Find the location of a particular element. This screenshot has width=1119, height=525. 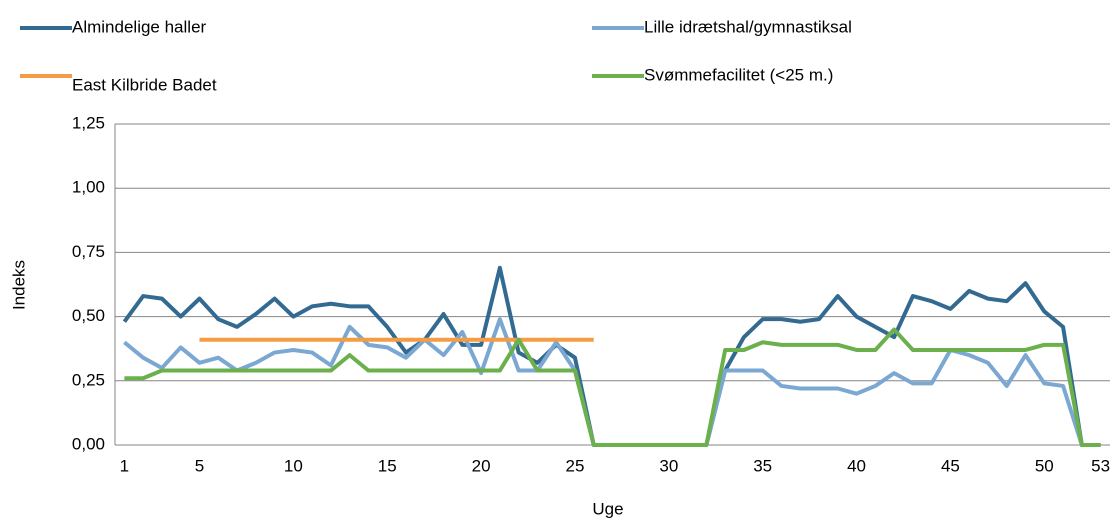

y-axis-label: Indeks is located at coordinates (18, 285).